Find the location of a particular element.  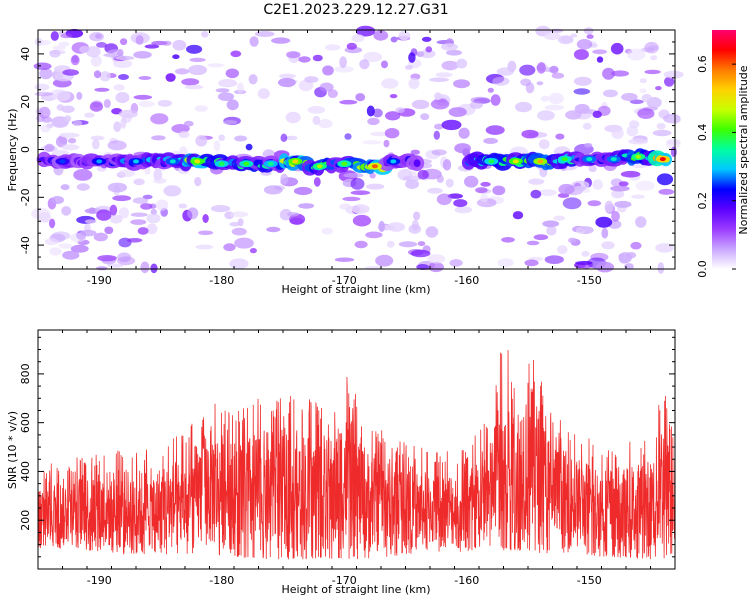

y-tick-label: 0 is located at coordinates (25, 149).